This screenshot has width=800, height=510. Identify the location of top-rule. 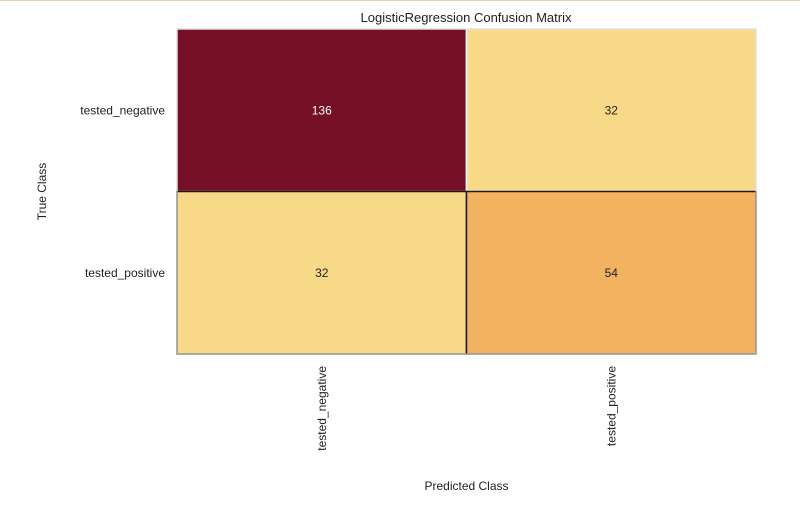
(400, 0).